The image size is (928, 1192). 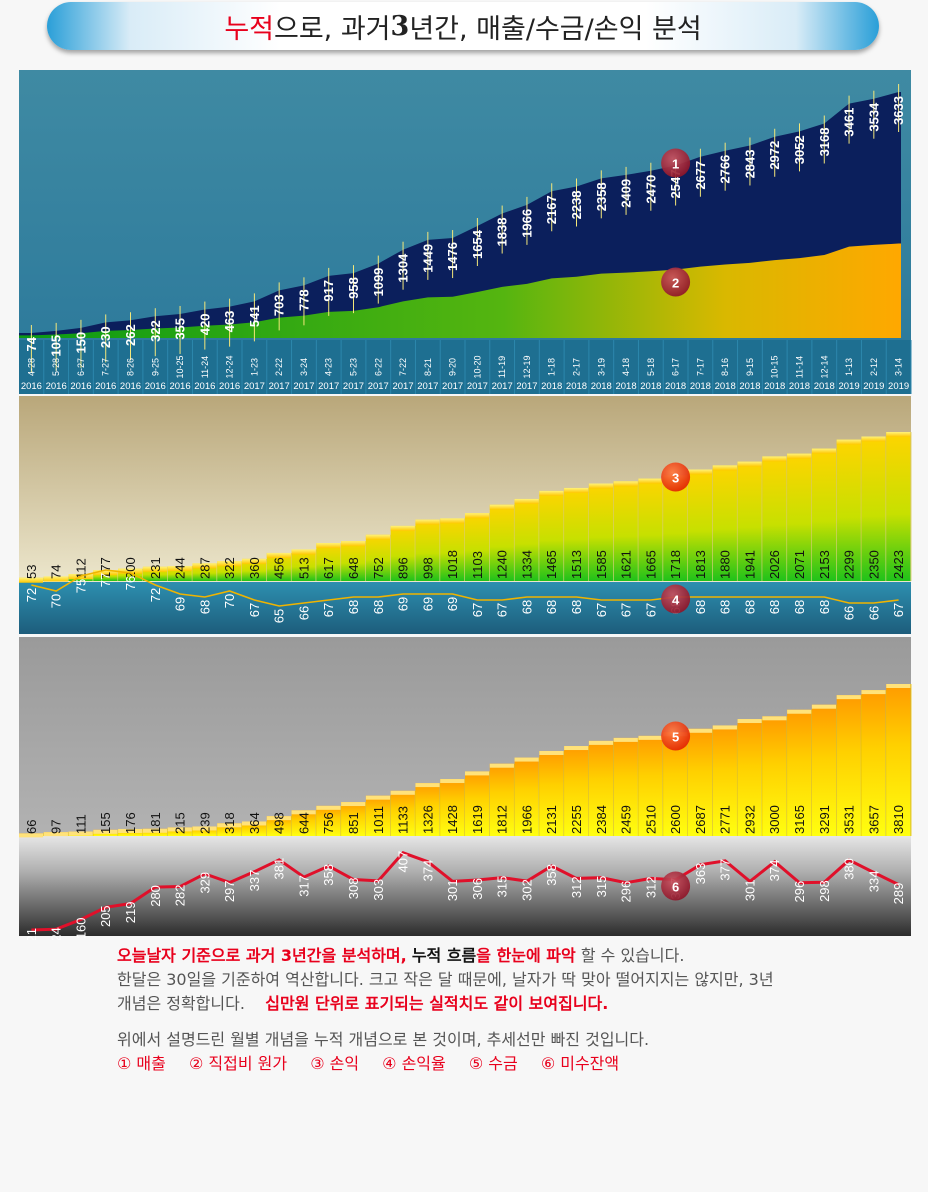 What do you see at coordinates (551, 875) in the screenshot?
I see `receivable-value-label: 358` at bounding box center [551, 875].